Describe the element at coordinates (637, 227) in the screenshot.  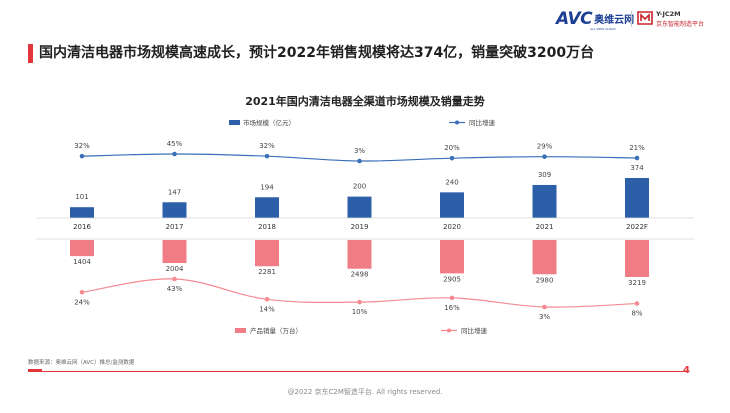
I see `x-tick-label-2022F: 2022F` at that location.